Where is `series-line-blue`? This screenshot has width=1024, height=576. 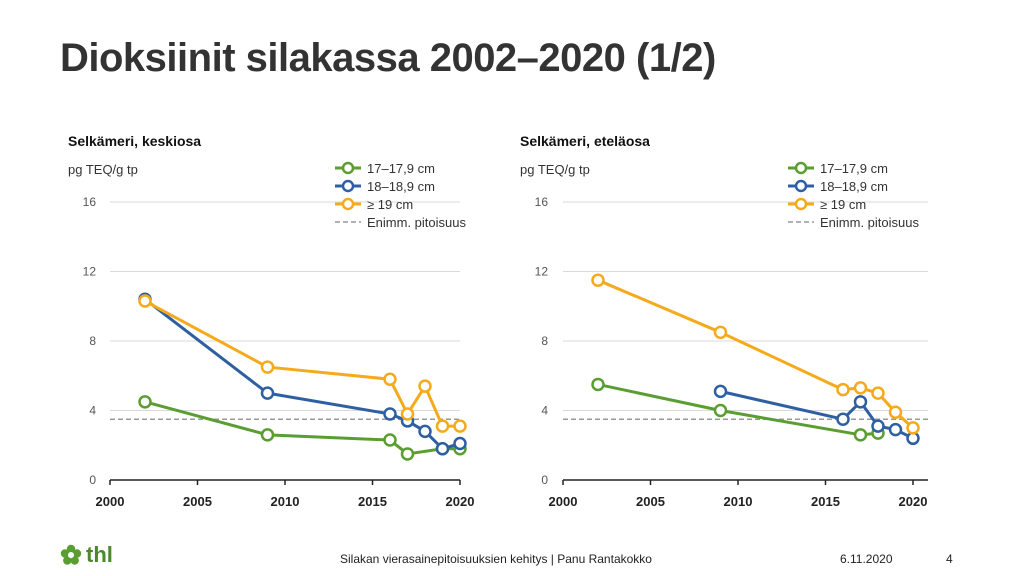 series-line-blue is located at coordinates (302, 374).